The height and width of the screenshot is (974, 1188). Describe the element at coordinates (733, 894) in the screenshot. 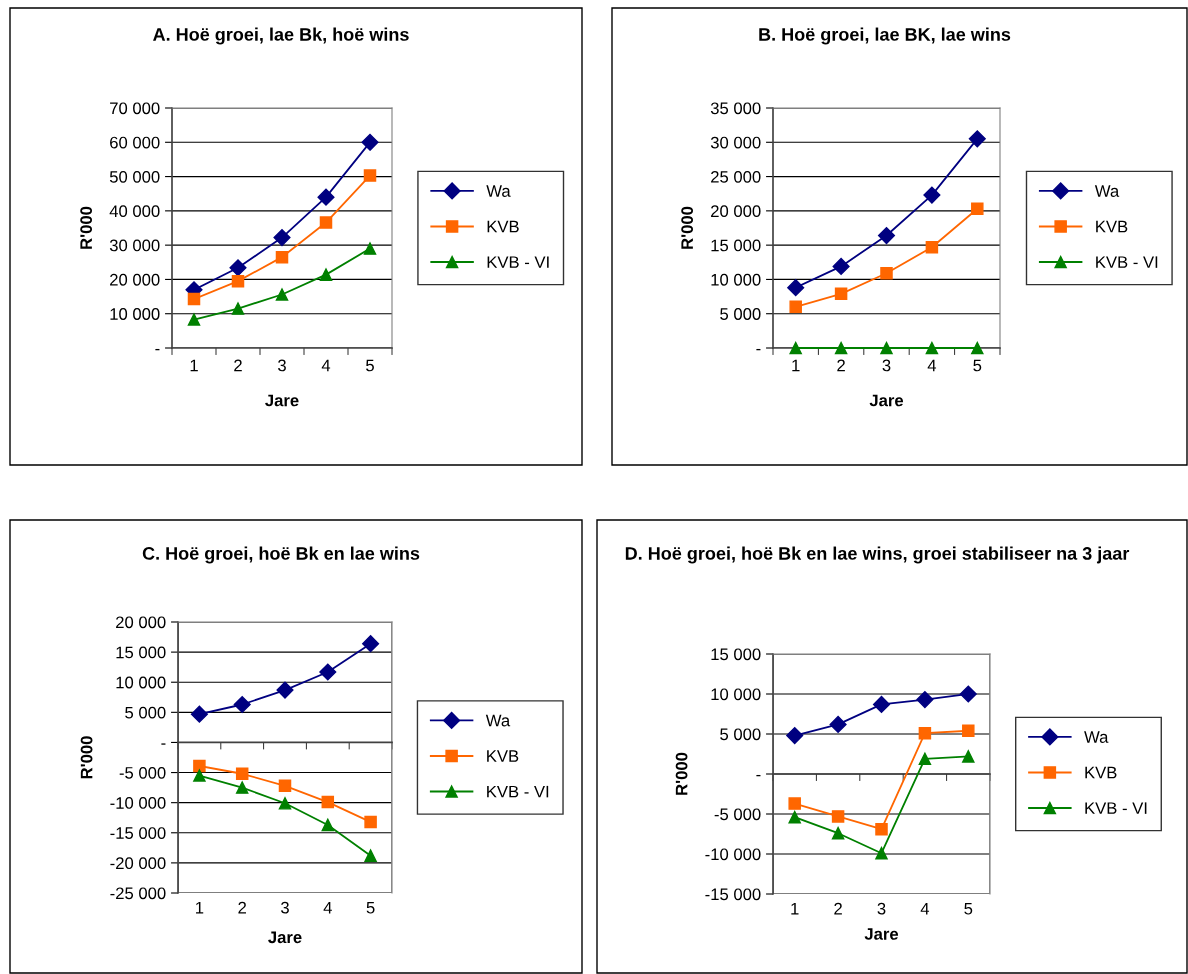

I see `y-tick-label: -15 000` at that location.